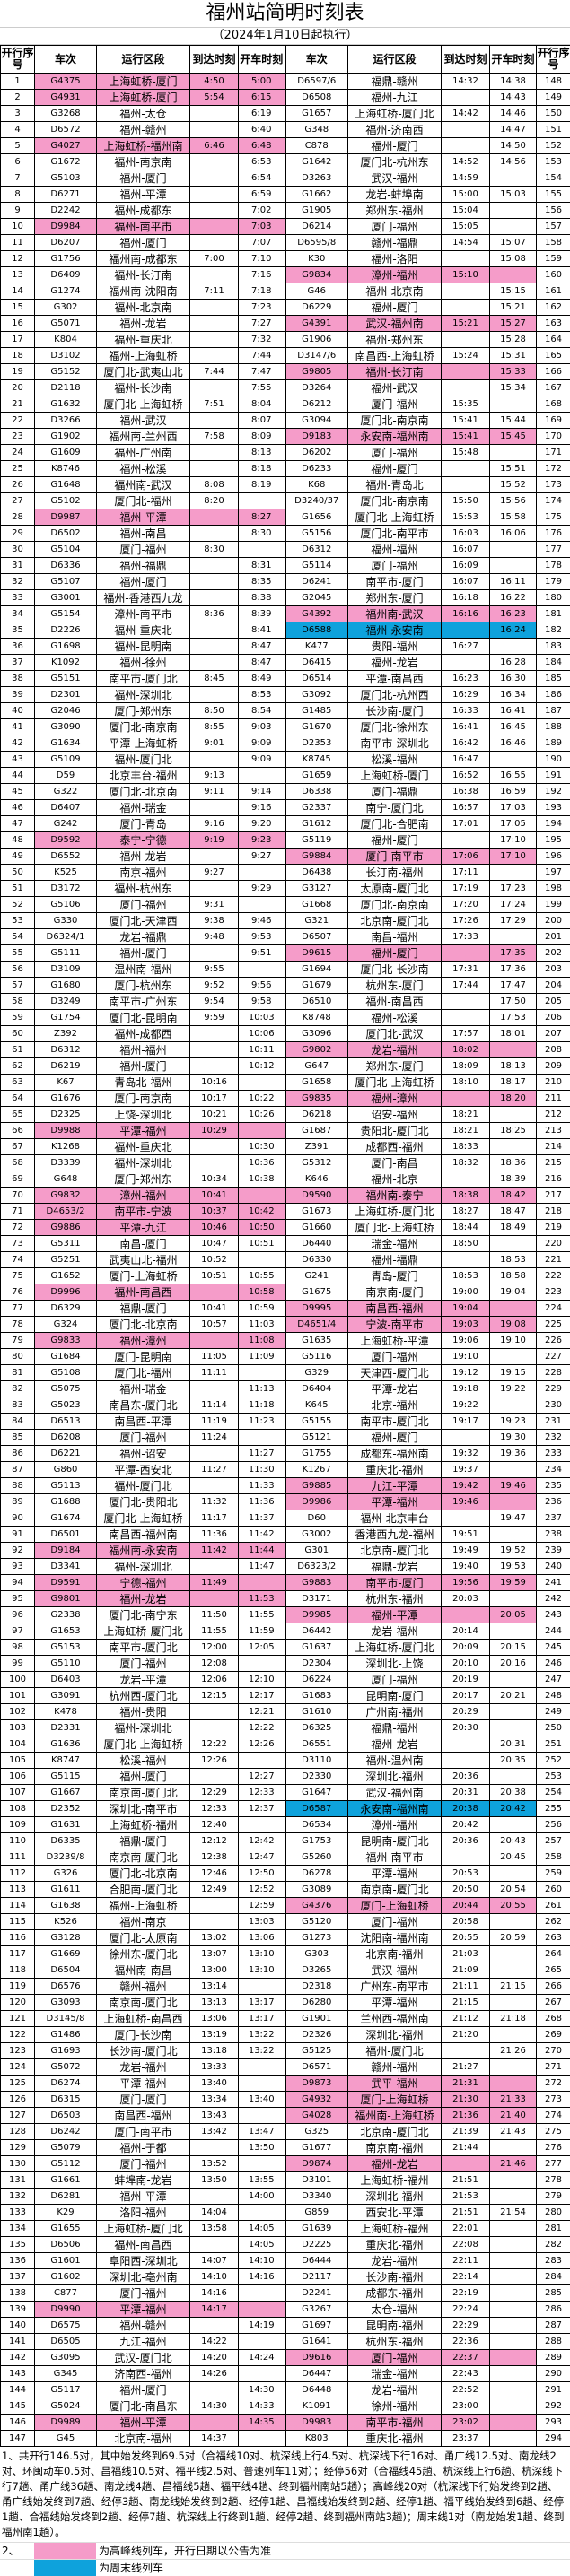 This screenshot has width=570, height=2576. I want to click on left-arrival-cell: 14:17, so click(214, 2310).